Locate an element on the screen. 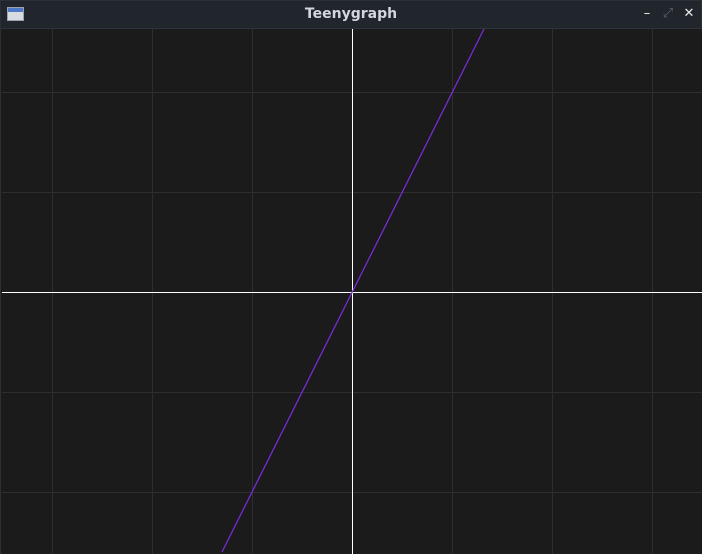  close-icon: ✕ is located at coordinates (689, 13).